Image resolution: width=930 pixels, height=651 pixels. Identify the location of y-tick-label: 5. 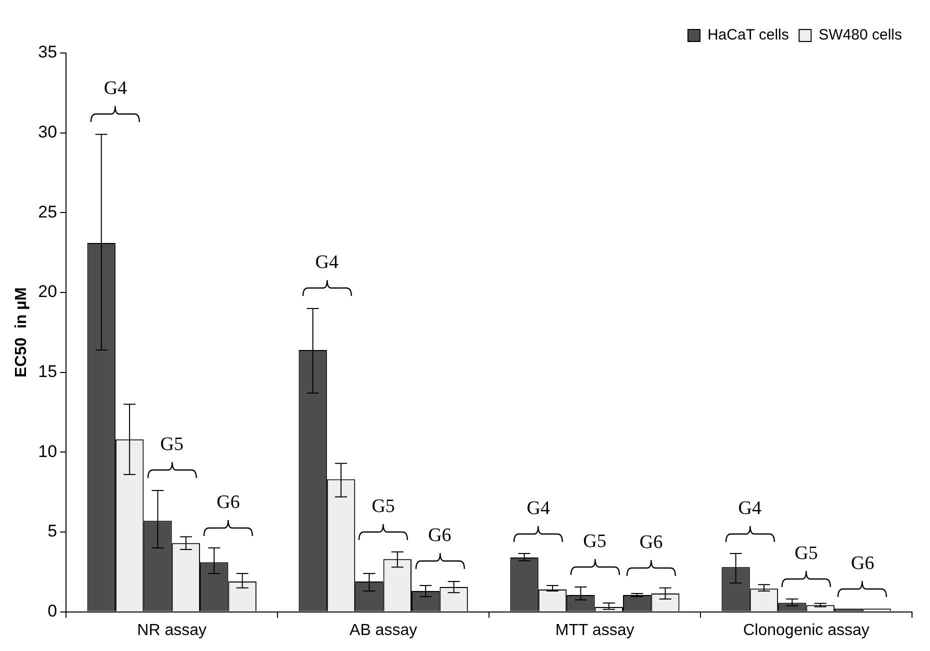
(53, 531).